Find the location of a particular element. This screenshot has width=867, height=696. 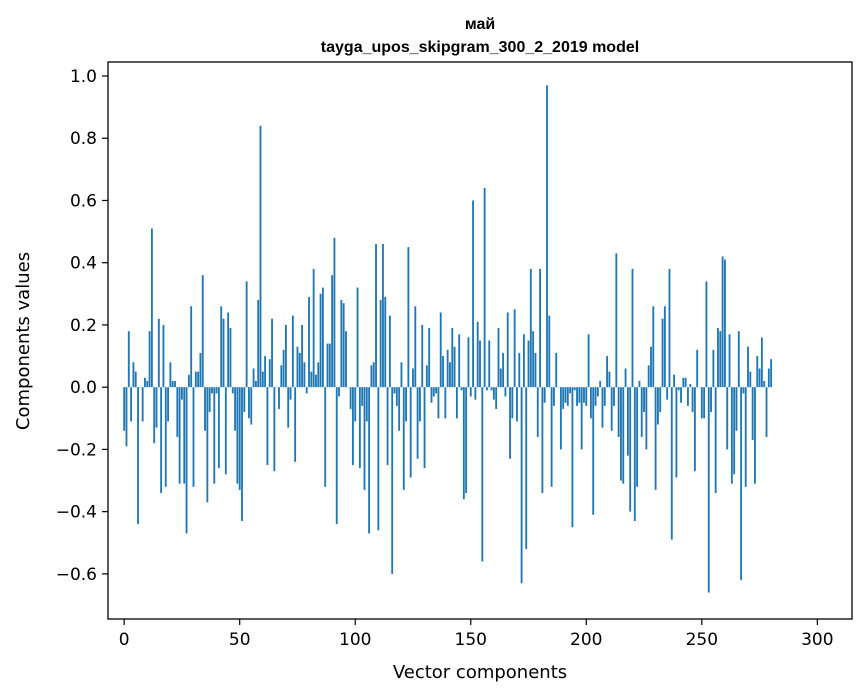

x-tick-label: 150 is located at coordinates (471, 640).